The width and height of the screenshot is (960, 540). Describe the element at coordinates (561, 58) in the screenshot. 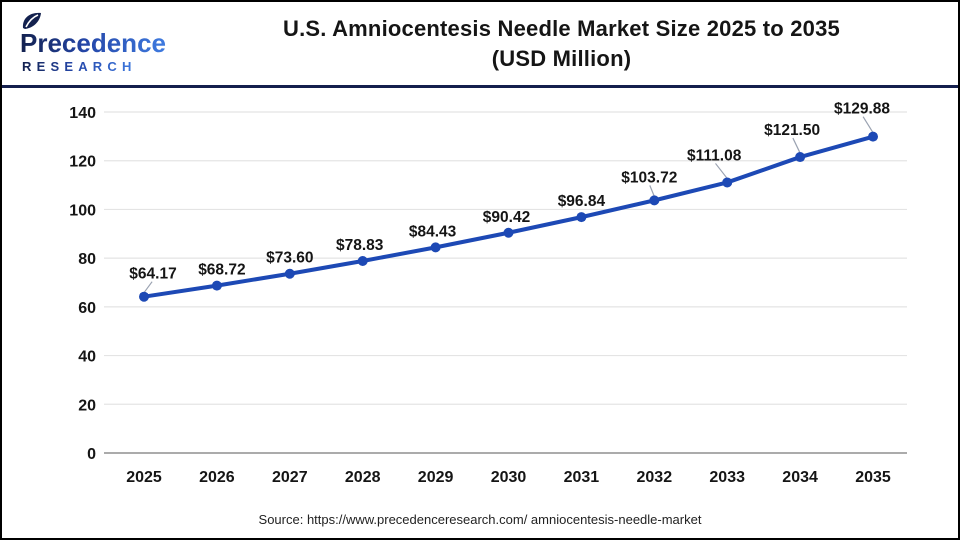

I see `chart-title-line2: (USD Million)` at that location.